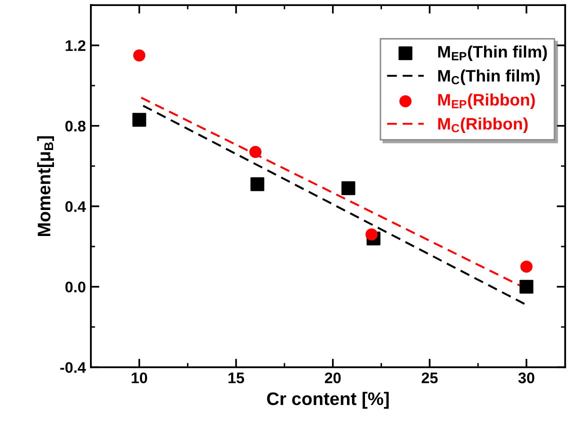  Describe the element at coordinates (75, 126) in the screenshot. I see `y-tick-label: 0.8` at that location.